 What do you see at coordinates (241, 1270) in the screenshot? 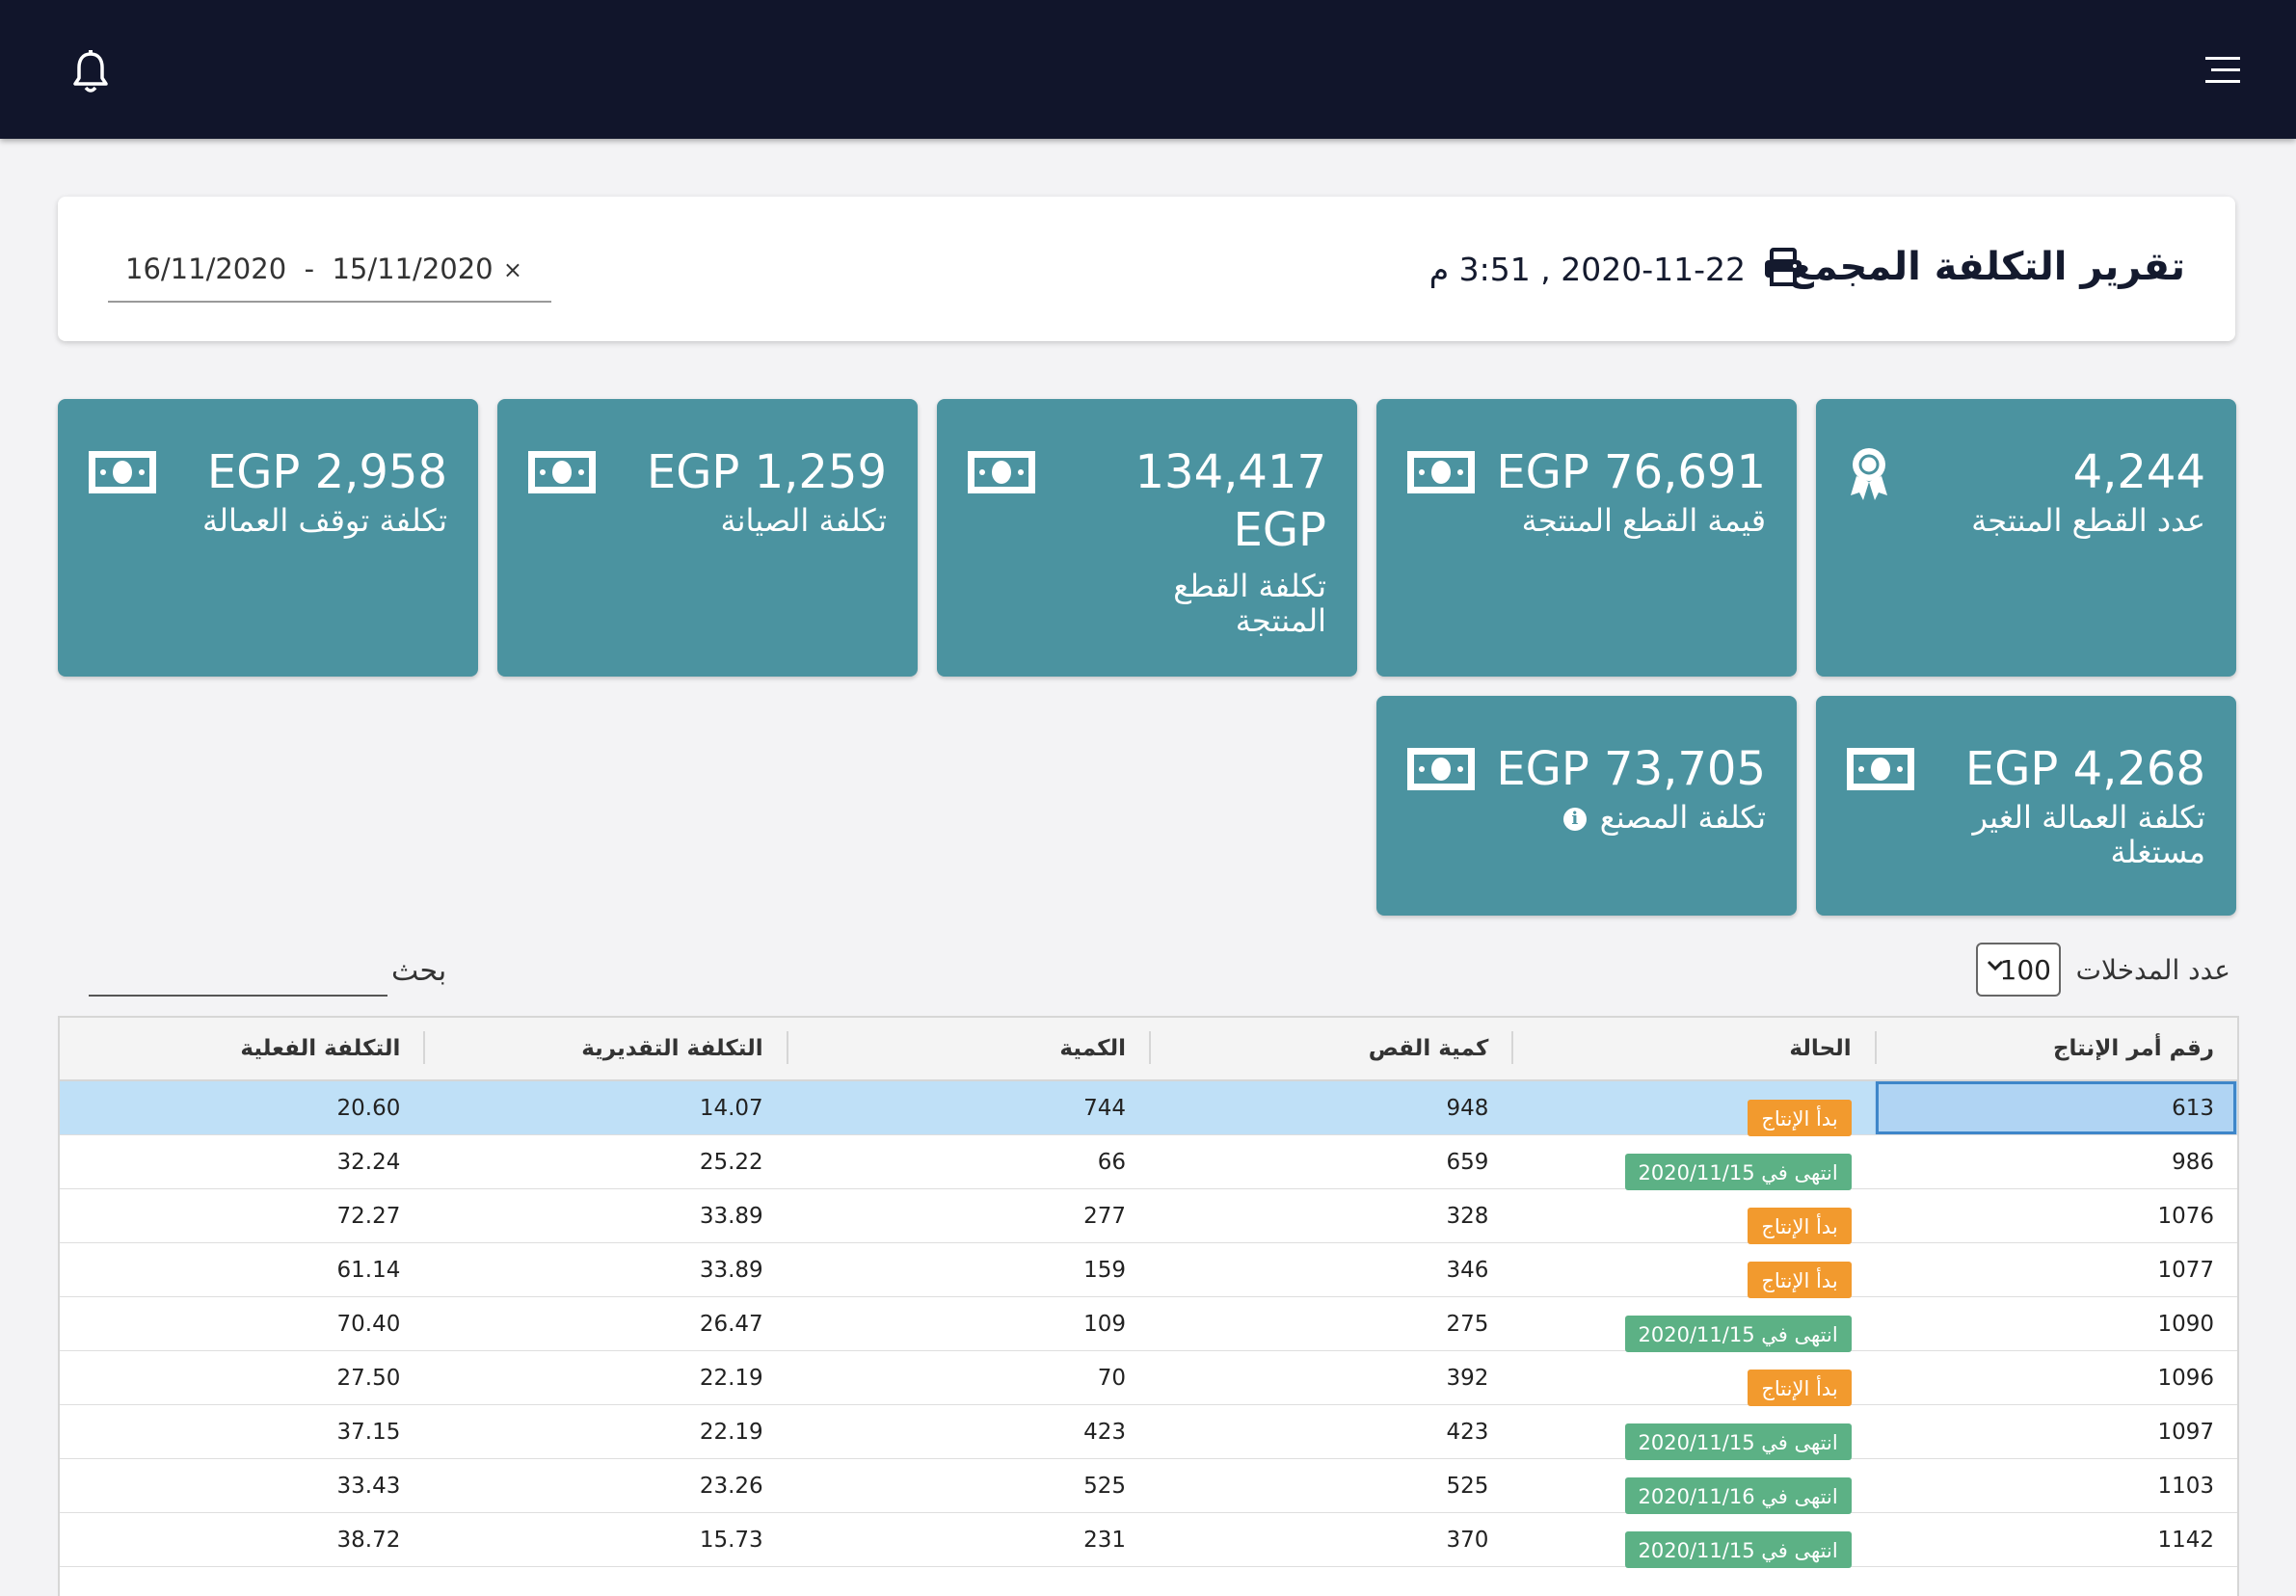
I see `cell-actual-cost: 61.14` at bounding box center [241, 1270].